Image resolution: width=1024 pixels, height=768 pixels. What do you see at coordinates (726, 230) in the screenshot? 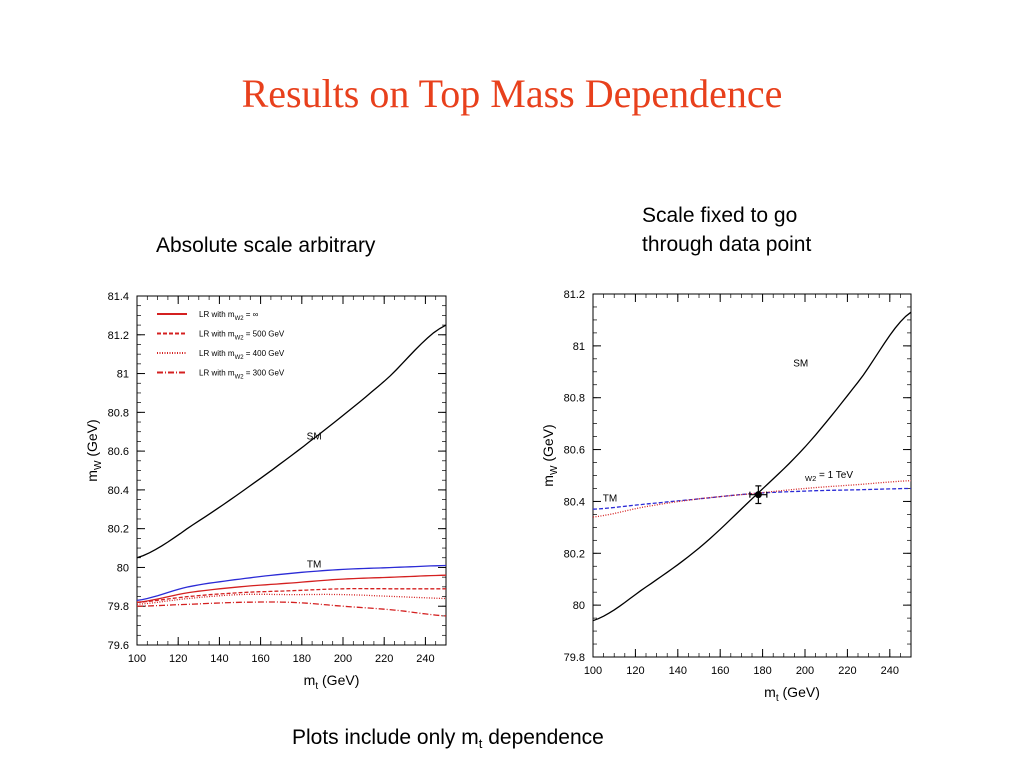
I see `right-plot-caption: Scale fixed to go through data point` at bounding box center [726, 230].